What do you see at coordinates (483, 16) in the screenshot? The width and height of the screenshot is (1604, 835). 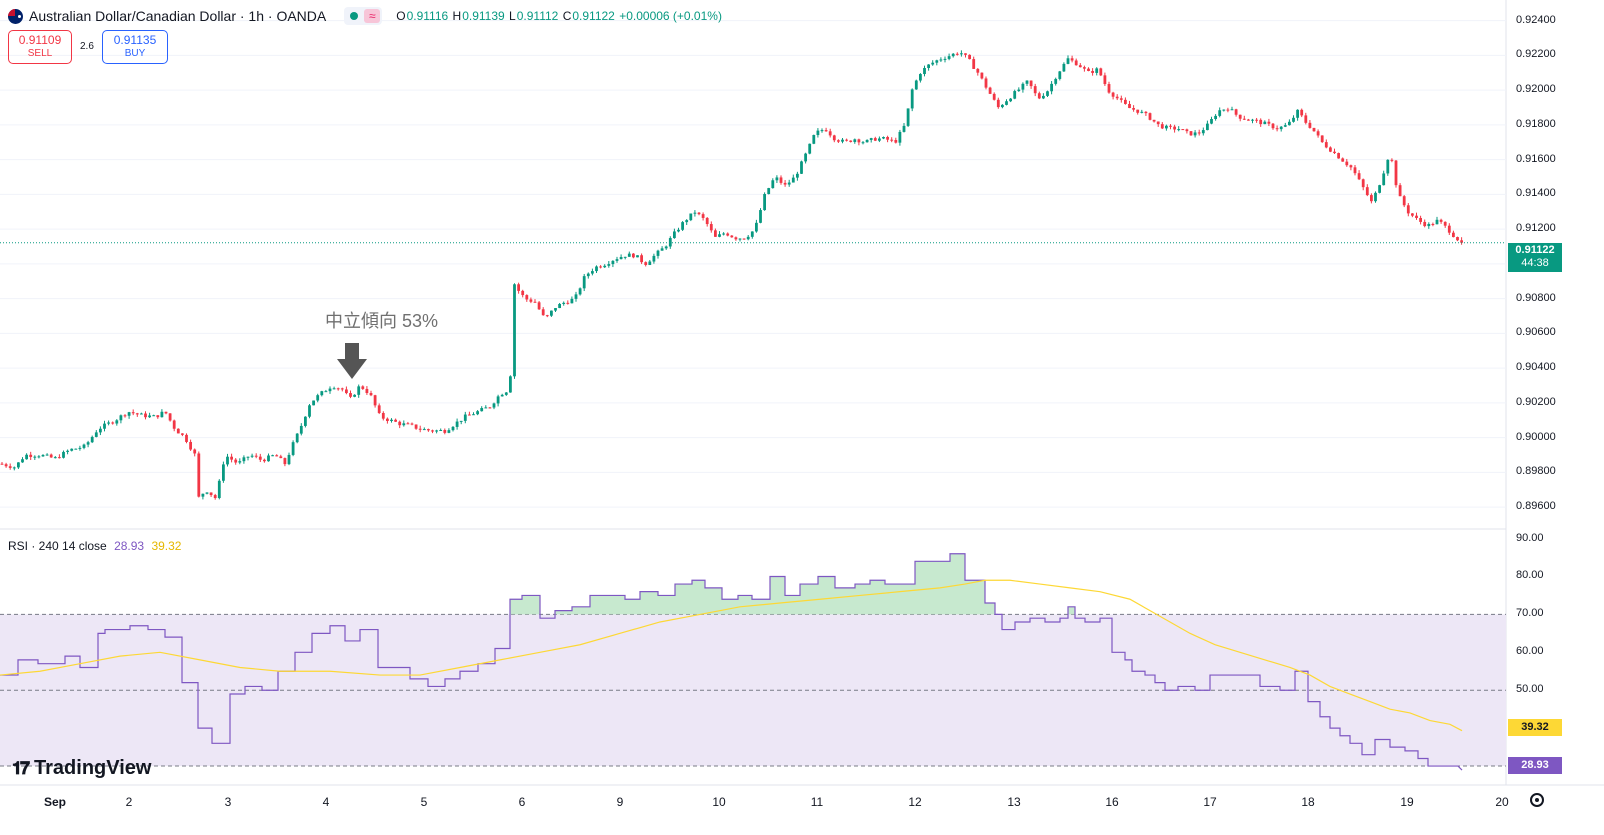 I see `high-value: 0.91139` at bounding box center [483, 16].